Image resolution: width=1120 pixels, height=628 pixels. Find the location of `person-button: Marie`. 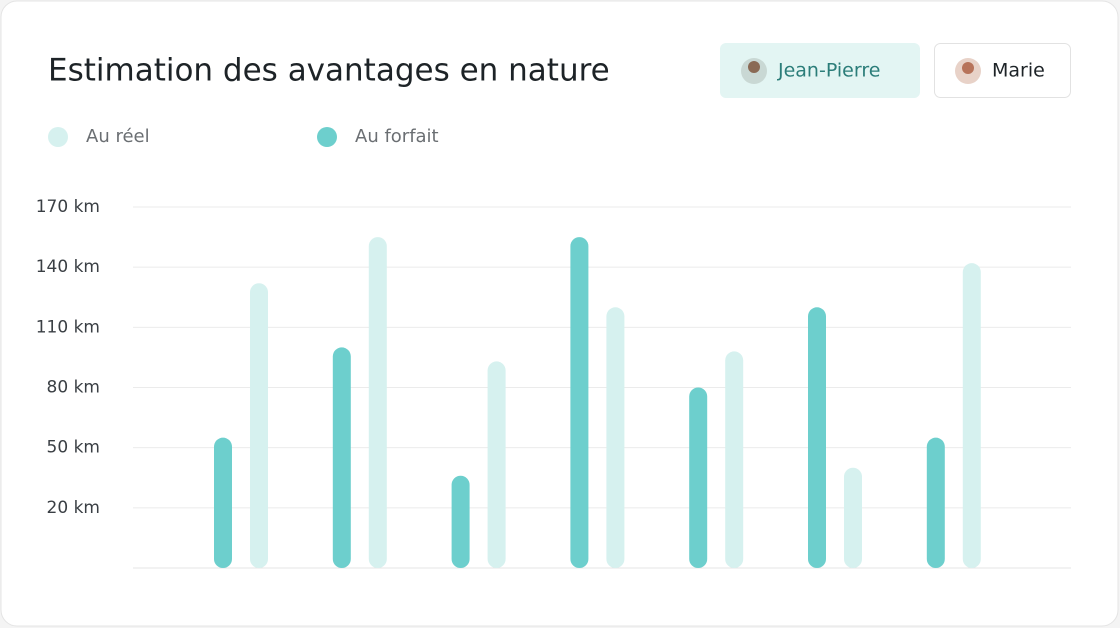

person-button: Marie is located at coordinates (1002, 70).